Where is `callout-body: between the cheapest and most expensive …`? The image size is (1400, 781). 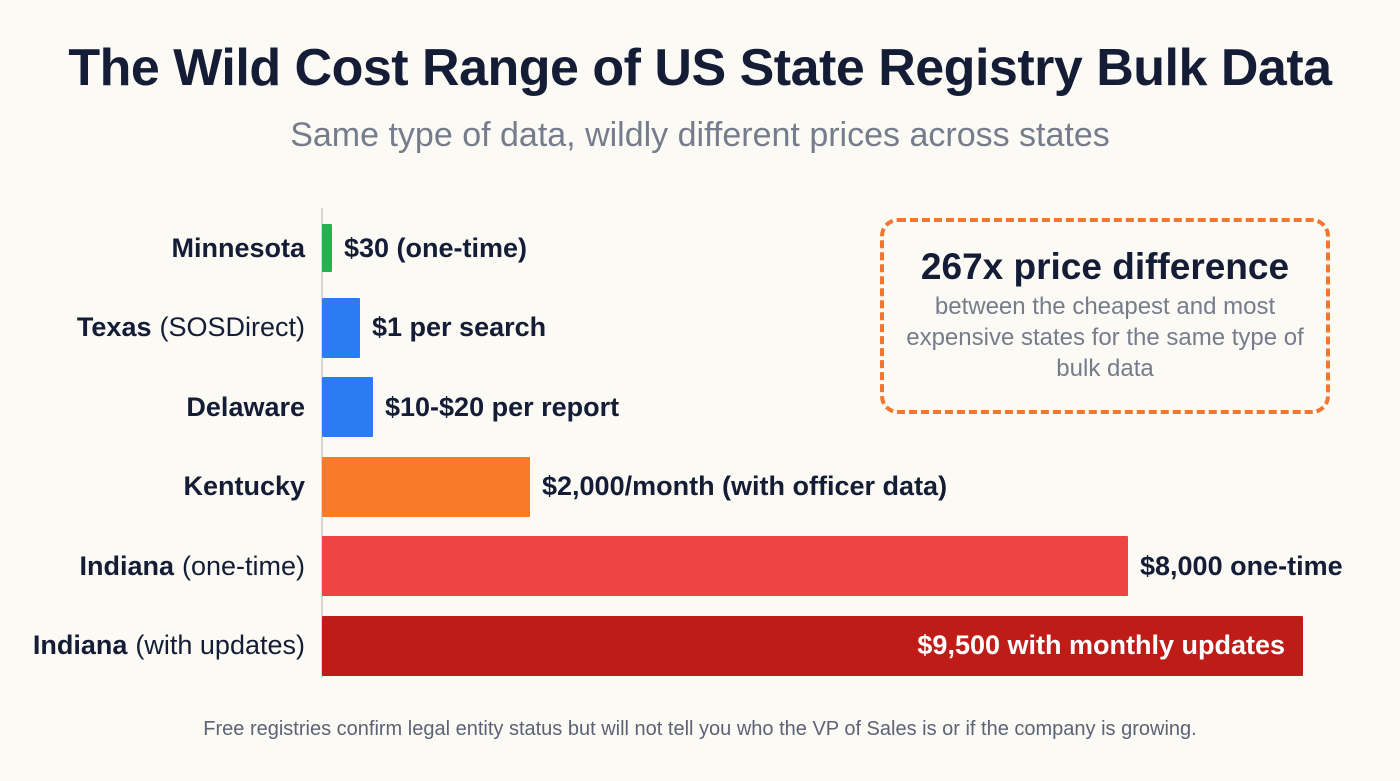 callout-body: between the cheapest and most expensive … is located at coordinates (1105, 337).